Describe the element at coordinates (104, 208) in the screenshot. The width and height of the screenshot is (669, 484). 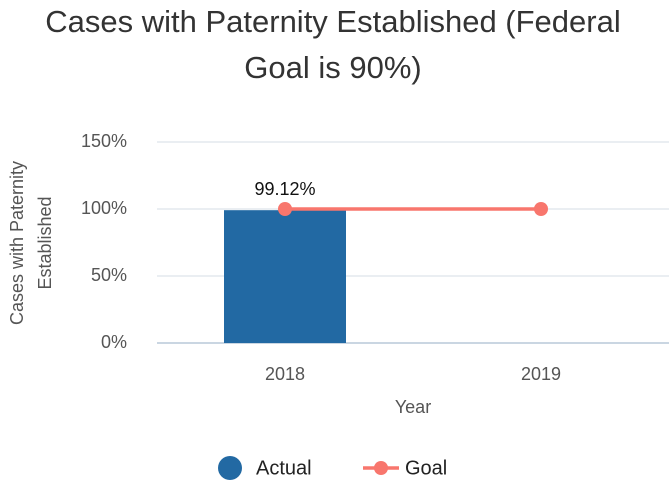
I see `y-tick-label: 100%` at that location.